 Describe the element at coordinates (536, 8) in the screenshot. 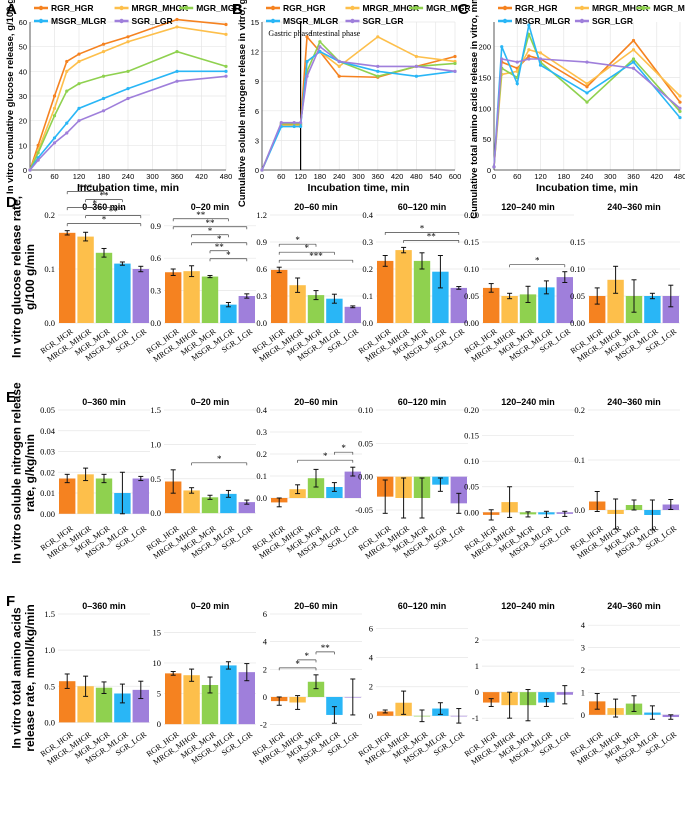

I see `legend-label: RGR_HGR` at that location.